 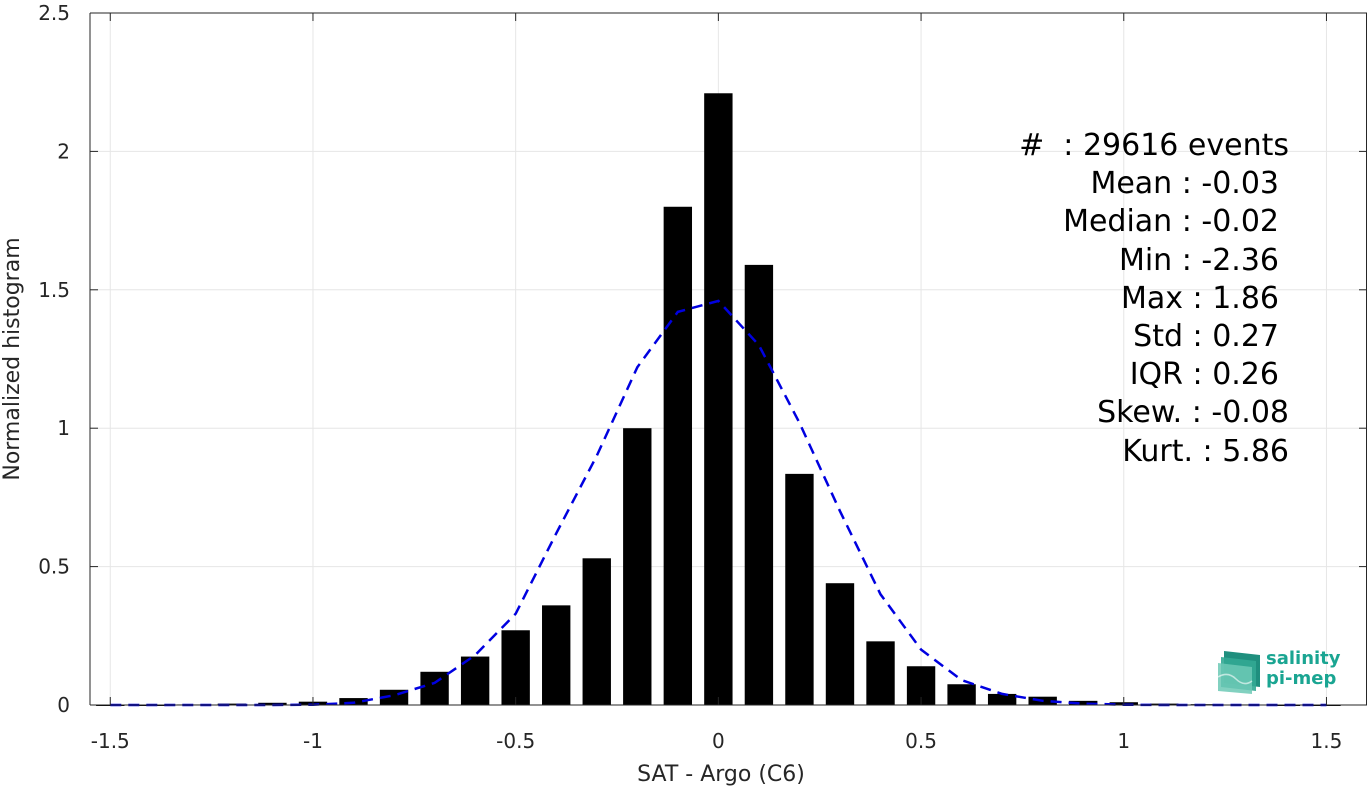 What do you see at coordinates (1303, 658) in the screenshot?
I see `logo-line-salinity: salinity` at bounding box center [1303, 658].